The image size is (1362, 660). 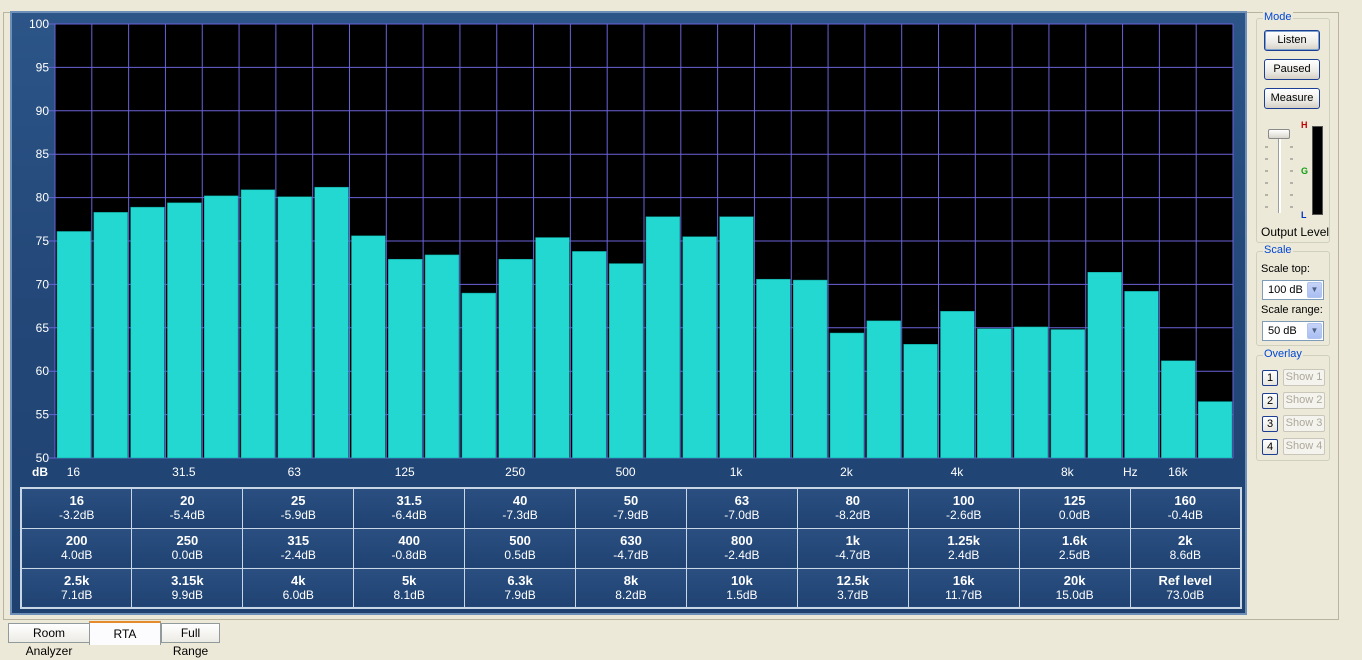 What do you see at coordinates (295, 472) in the screenshot?
I see `x-tick-label: 63` at bounding box center [295, 472].